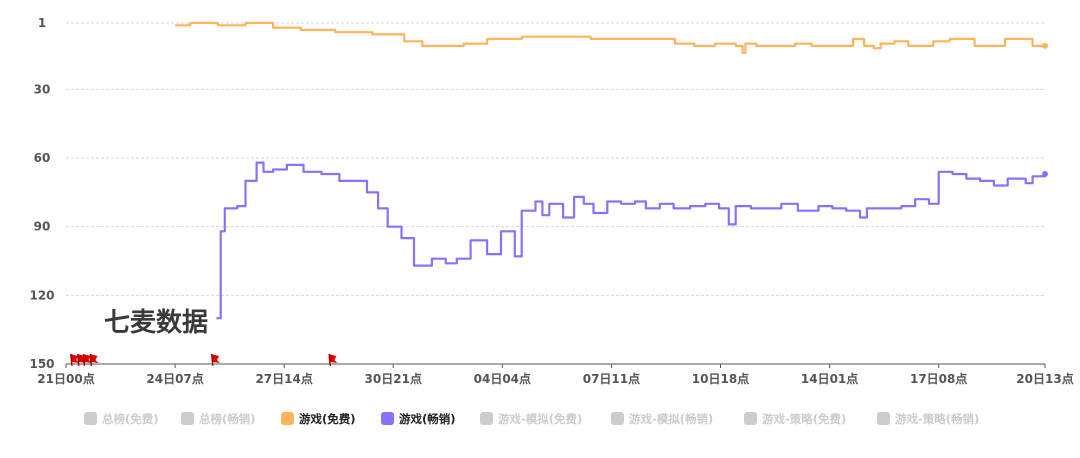  Describe the element at coordinates (671, 419) in the screenshot. I see `legend-label: 游戏-模拟(畅销)` at that location.